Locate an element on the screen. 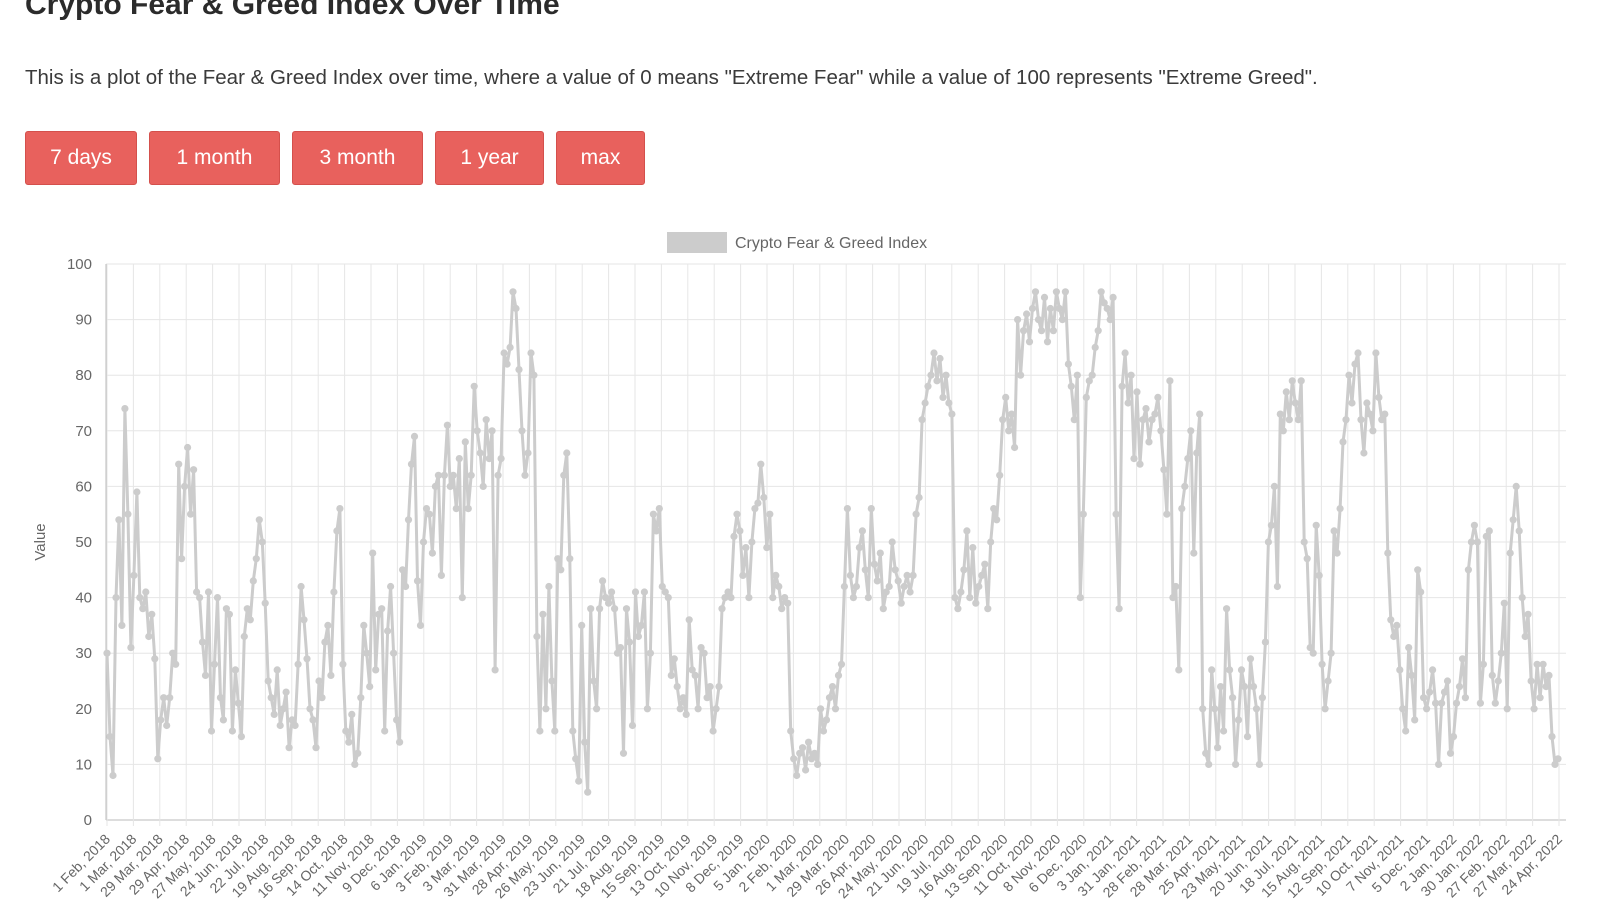 This screenshot has width=1600, height=914. y-axis-label: Value is located at coordinates (40, 541).